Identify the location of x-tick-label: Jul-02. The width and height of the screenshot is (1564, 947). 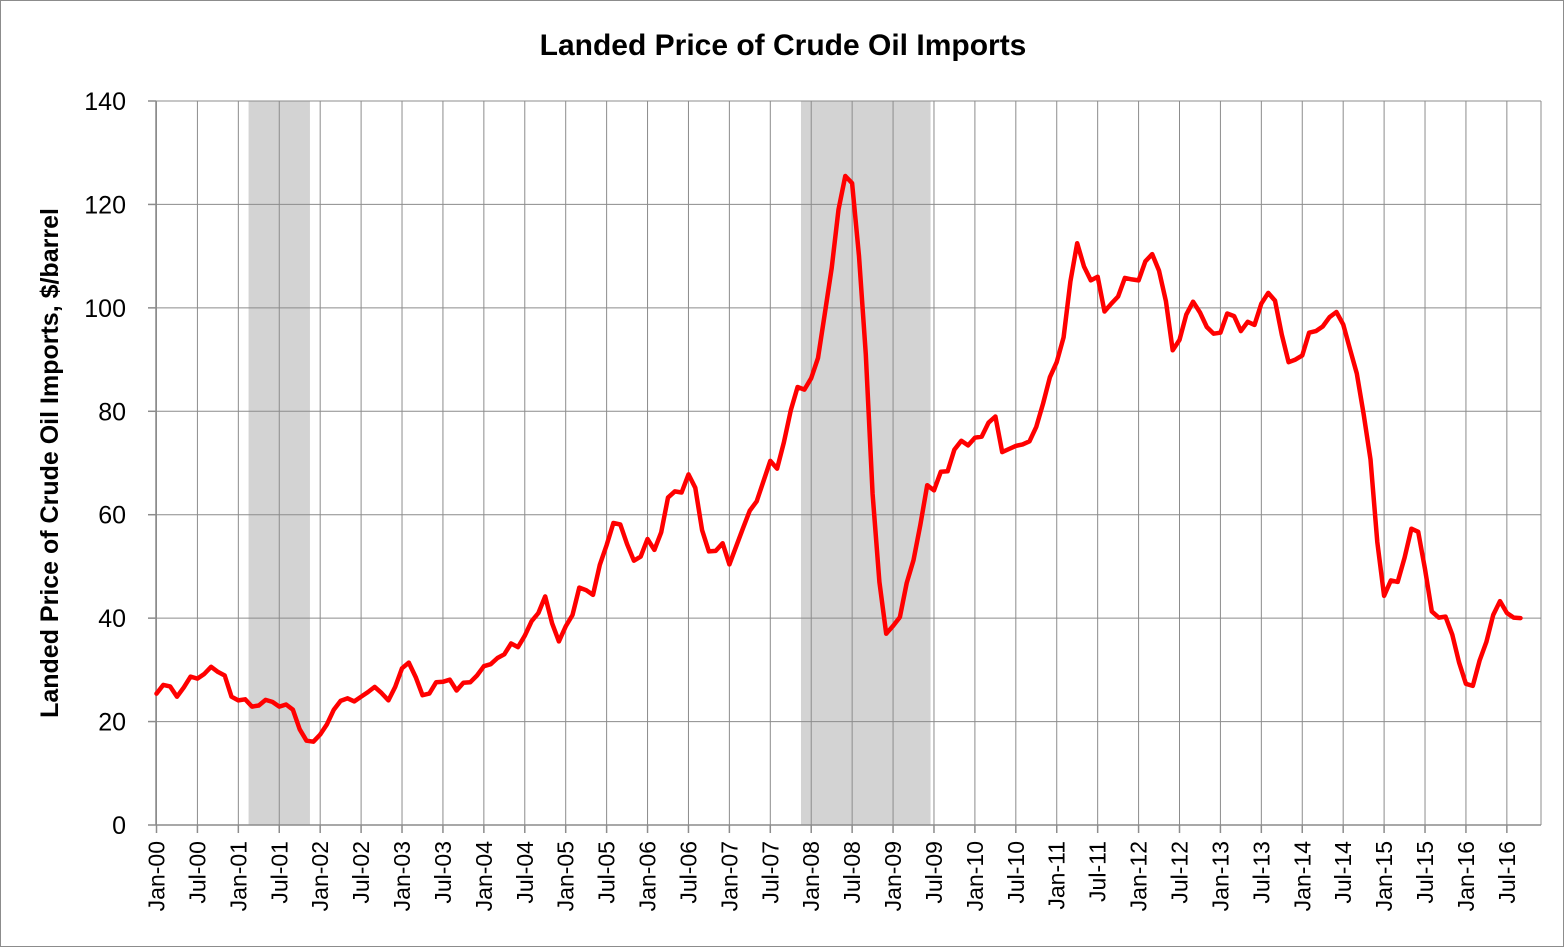
(361, 872).